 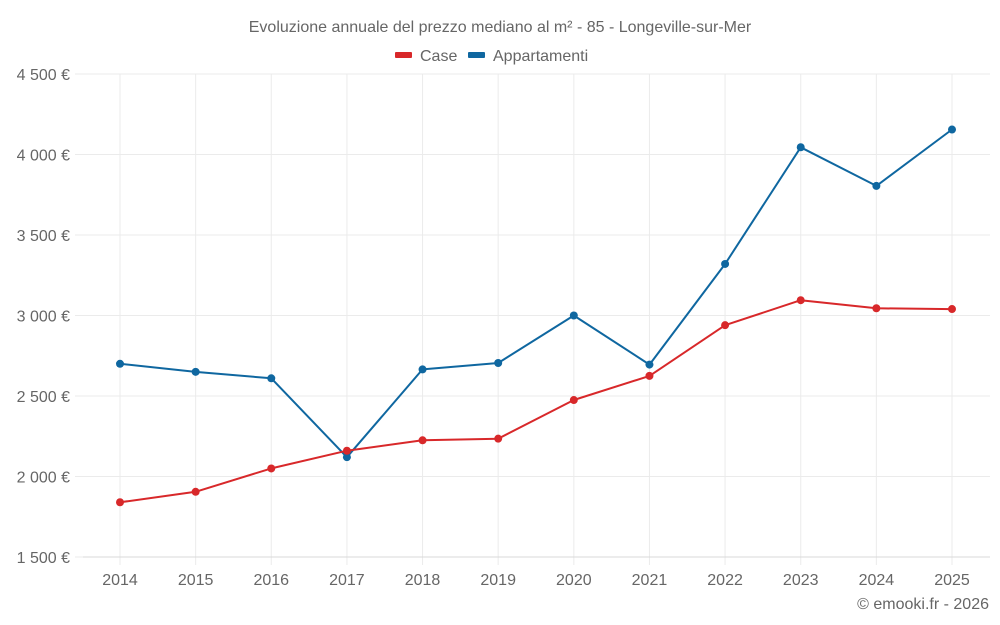 What do you see at coordinates (271, 580) in the screenshot?
I see `x-tick-label: 2016` at bounding box center [271, 580].